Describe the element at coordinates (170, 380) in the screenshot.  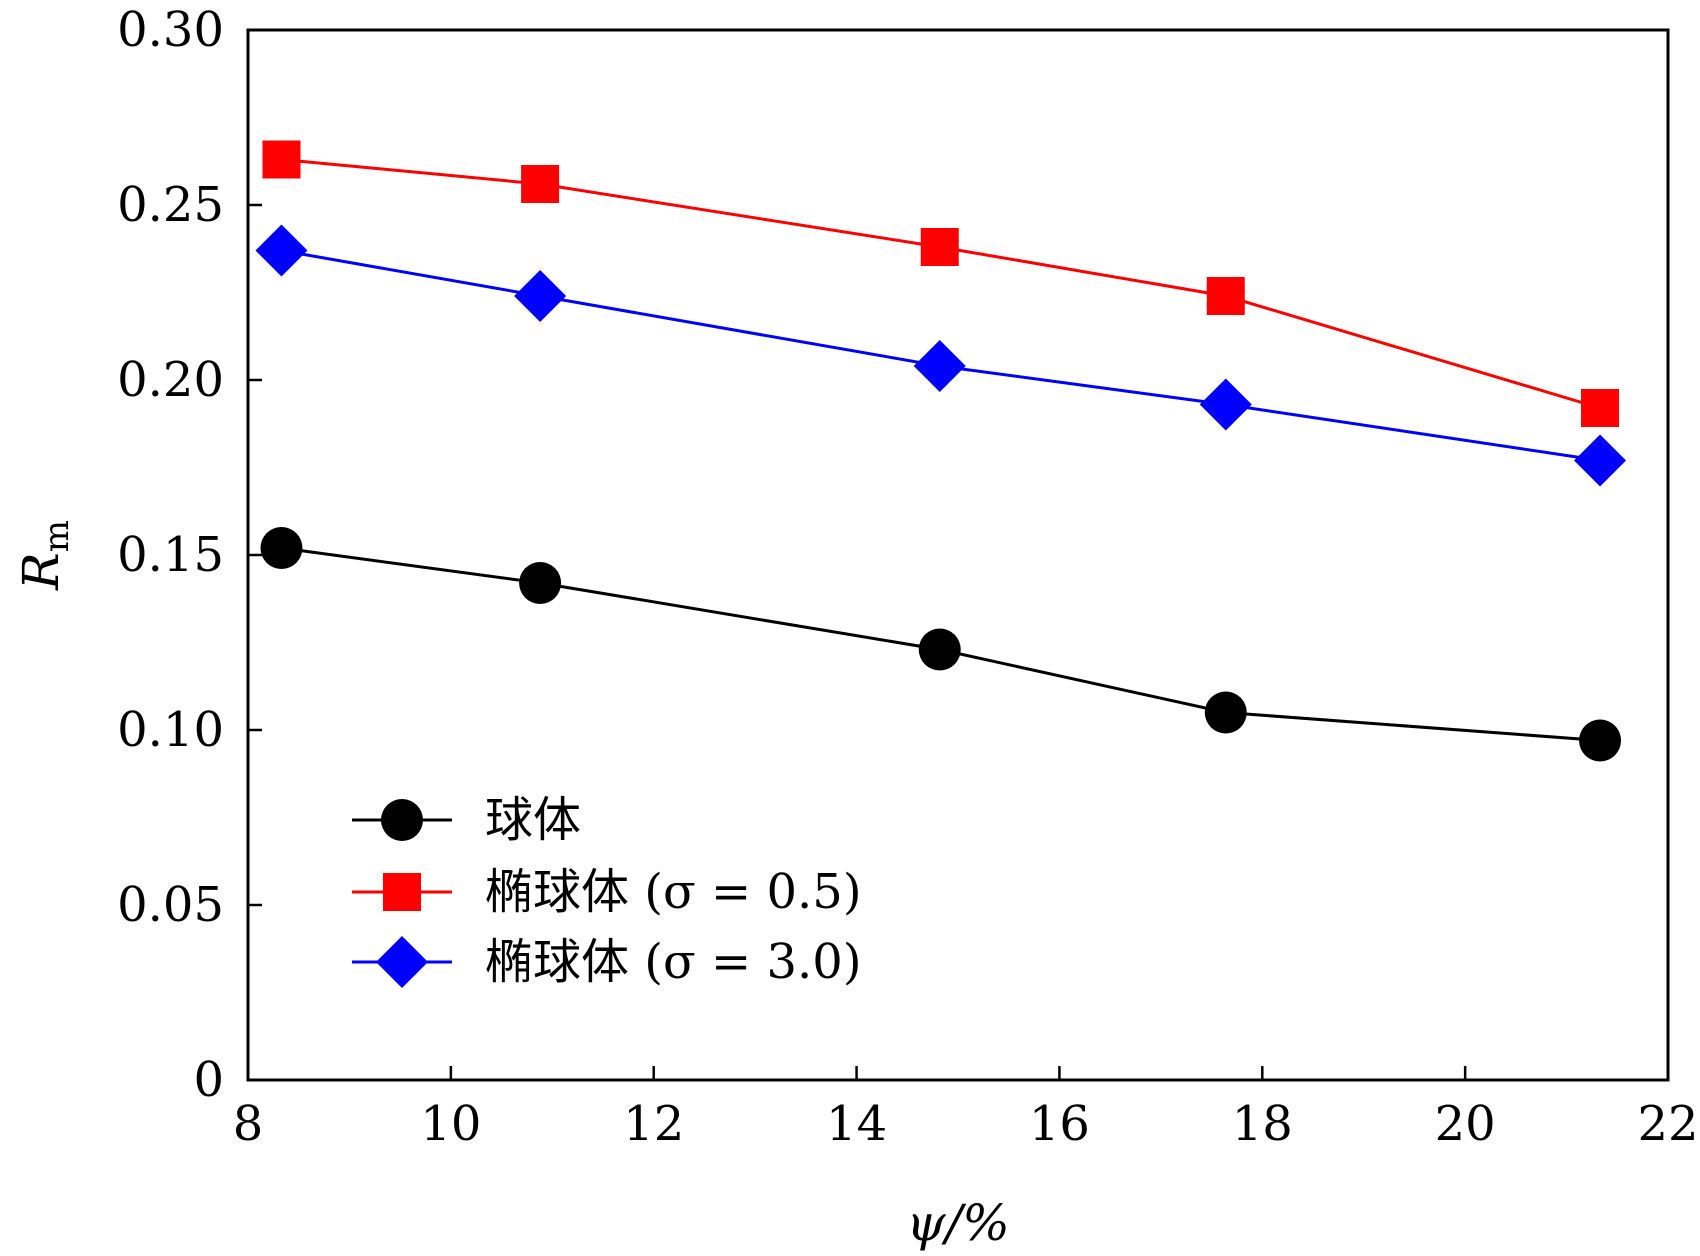
I see `y-tick-label: 0.20` at that location.